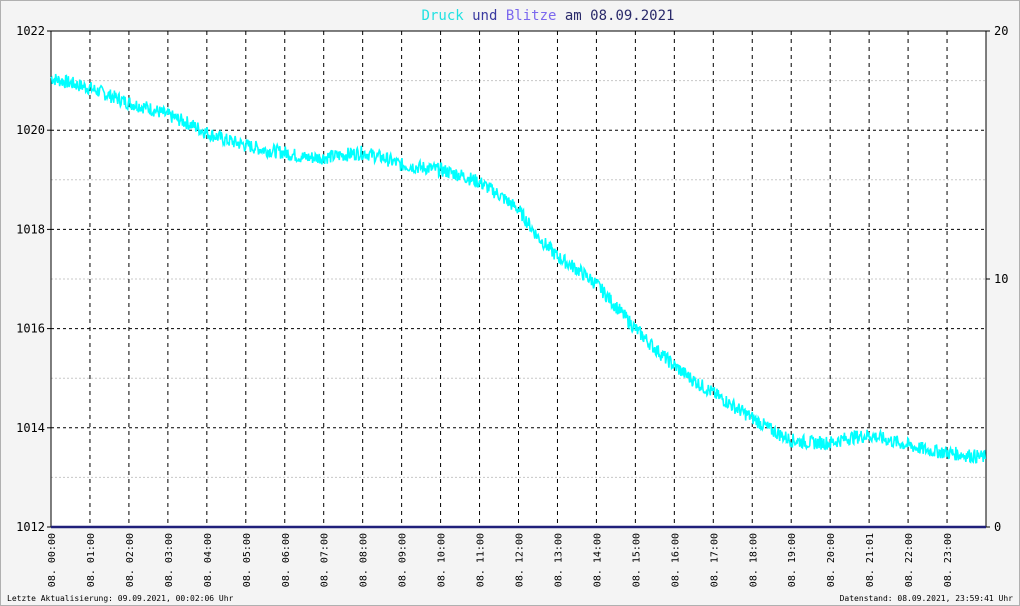  Describe the element at coordinates (443, 16) in the screenshot. I see `title-part-druck: Druck` at that location.